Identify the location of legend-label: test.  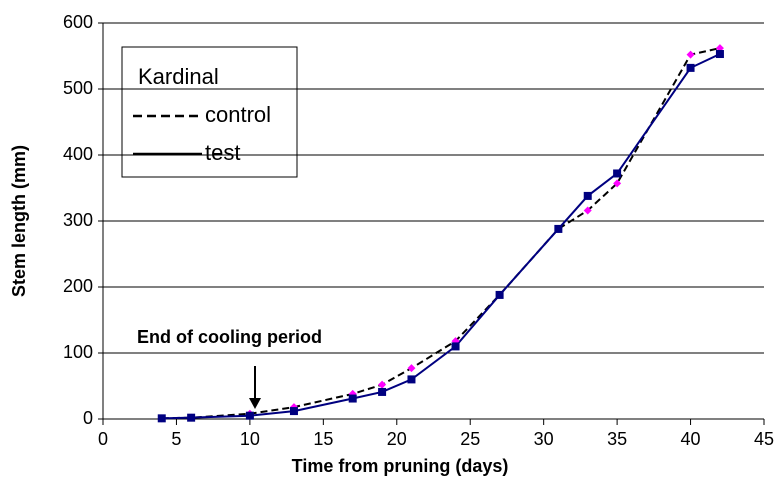
(222, 152).